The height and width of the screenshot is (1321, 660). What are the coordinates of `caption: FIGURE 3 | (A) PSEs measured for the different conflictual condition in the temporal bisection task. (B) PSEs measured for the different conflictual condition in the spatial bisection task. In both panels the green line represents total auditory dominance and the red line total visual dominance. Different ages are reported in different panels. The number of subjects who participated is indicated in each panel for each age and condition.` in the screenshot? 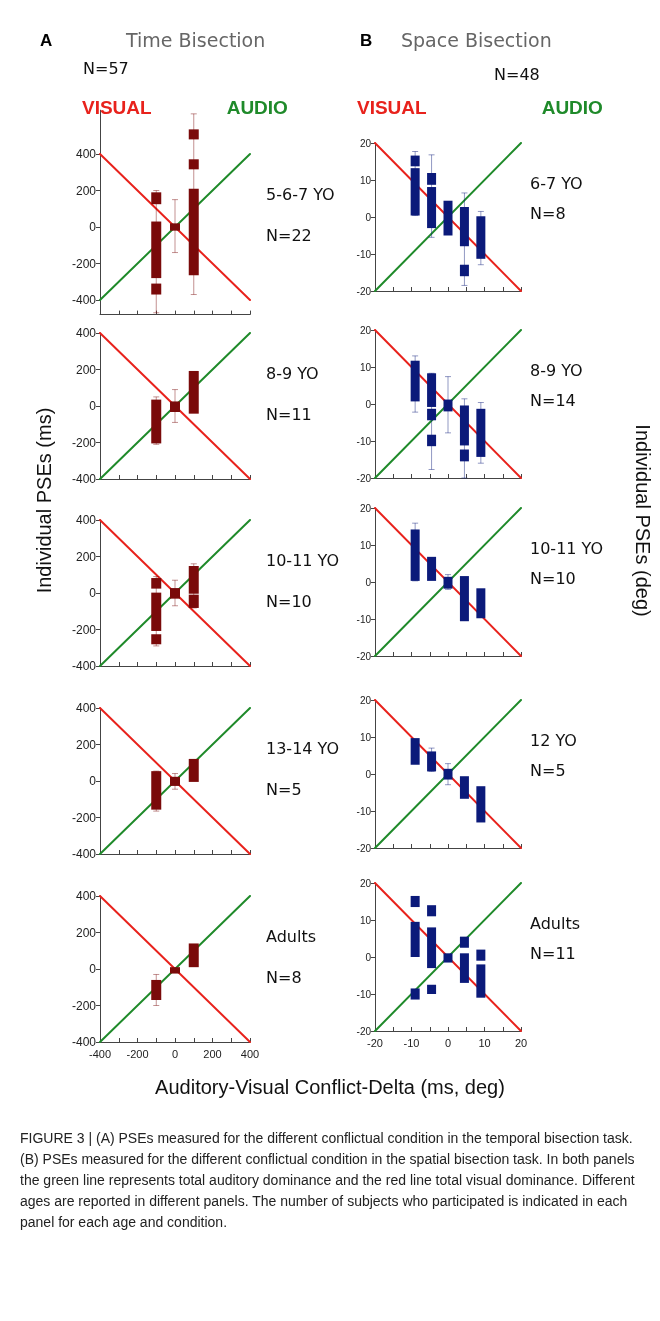 It's located at (328, 1180).